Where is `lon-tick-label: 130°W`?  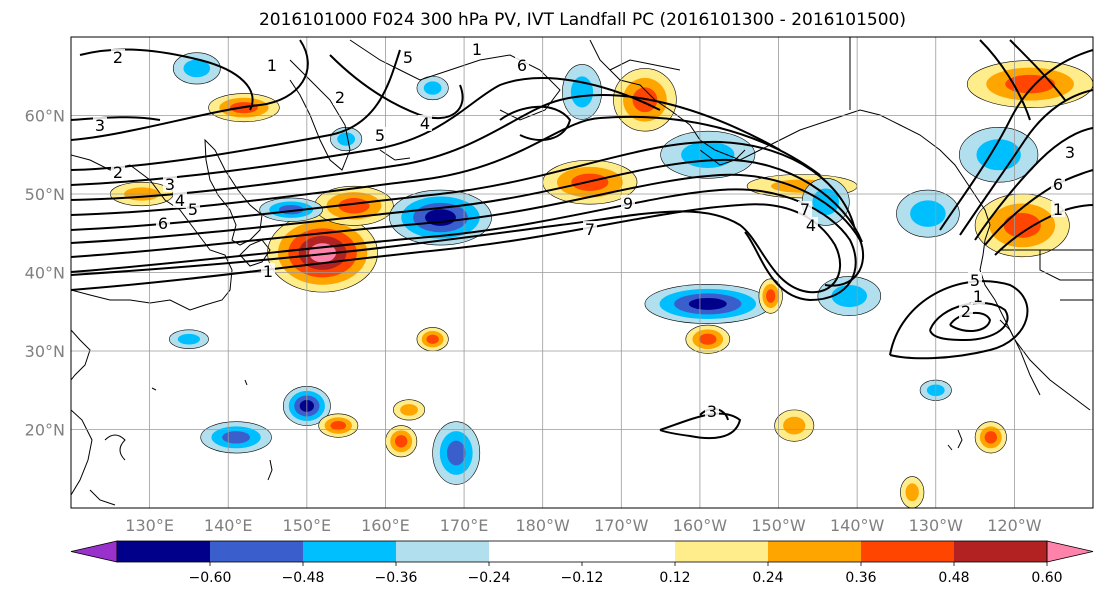
lon-tick-label: 130°W is located at coordinates (936, 525).